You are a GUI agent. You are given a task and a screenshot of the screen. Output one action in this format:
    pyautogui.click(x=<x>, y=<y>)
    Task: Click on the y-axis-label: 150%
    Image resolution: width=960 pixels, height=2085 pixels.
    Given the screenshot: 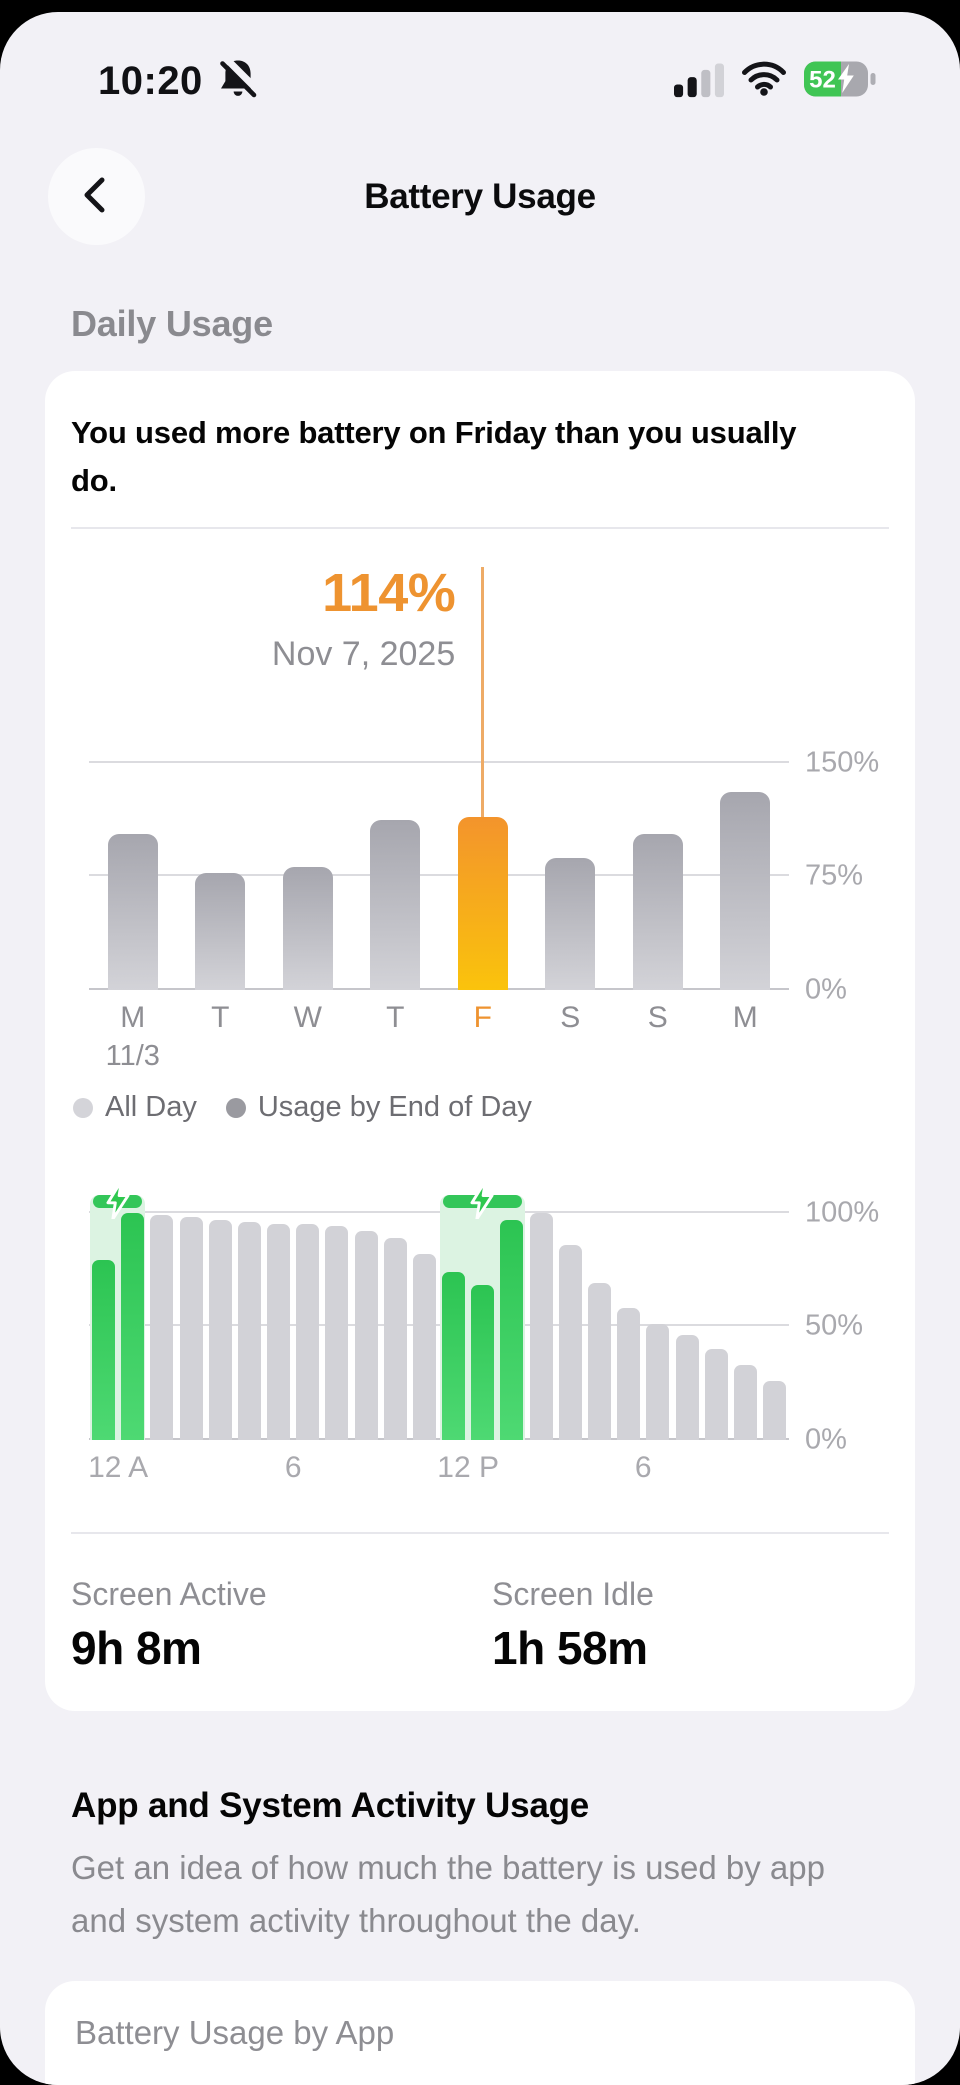 What is the action you would take?
    pyautogui.click(x=842, y=762)
    